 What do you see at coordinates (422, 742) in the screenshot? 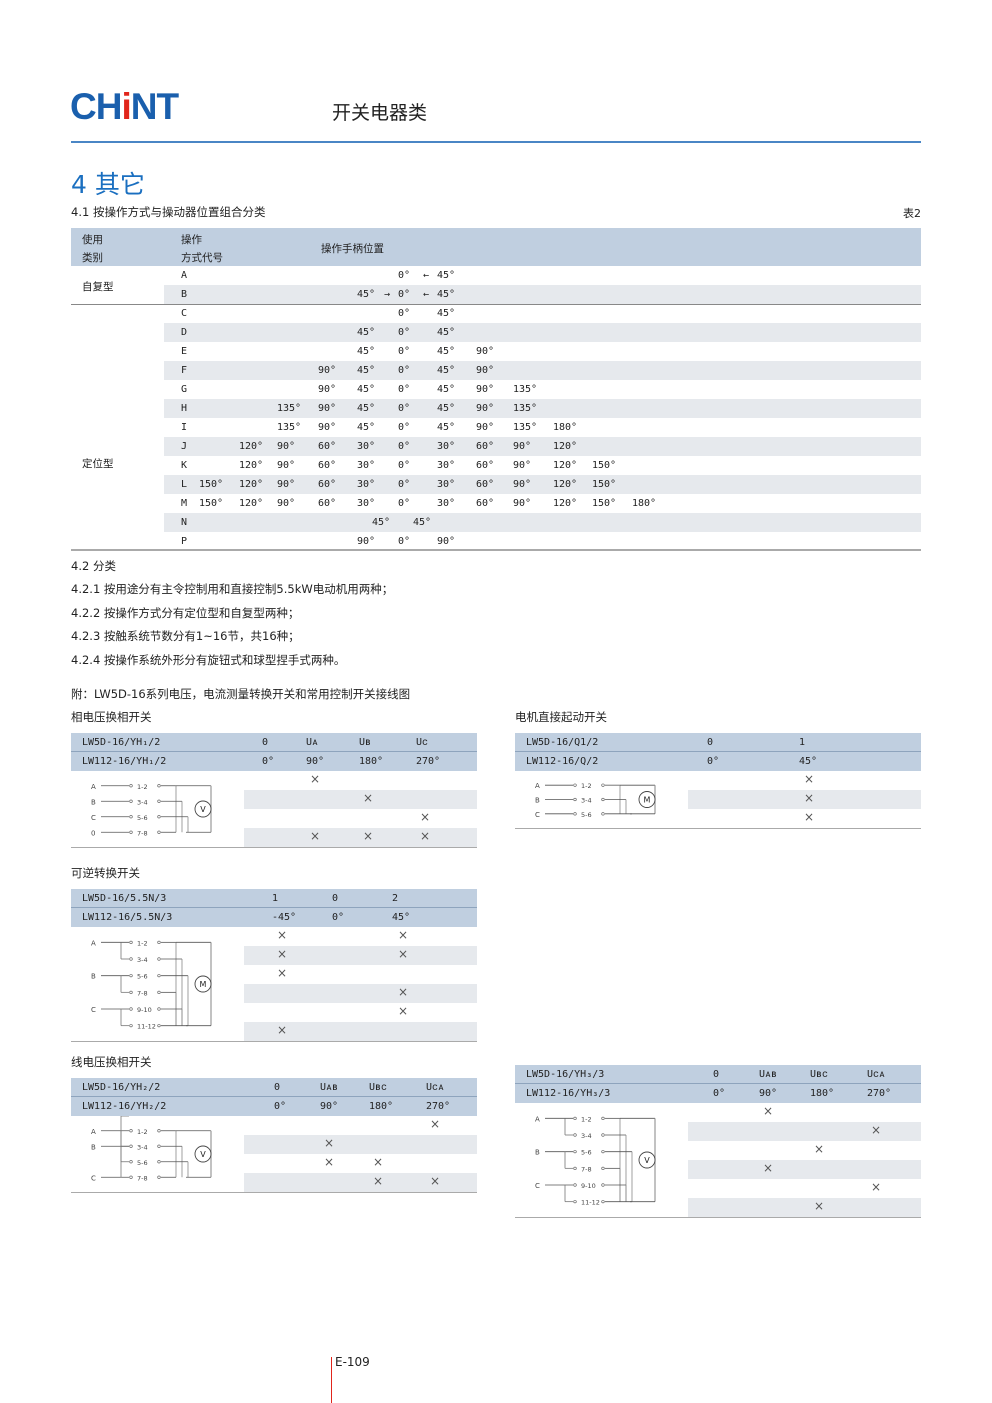
I see `header-cell: Uᴄ` at bounding box center [422, 742].